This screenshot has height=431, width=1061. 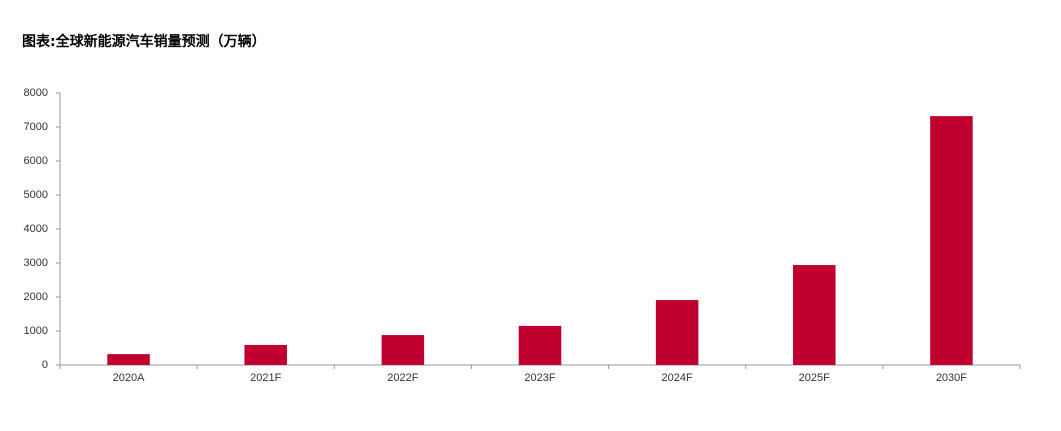 I want to click on x-tick-label: 2023F, so click(x=539, y=378).